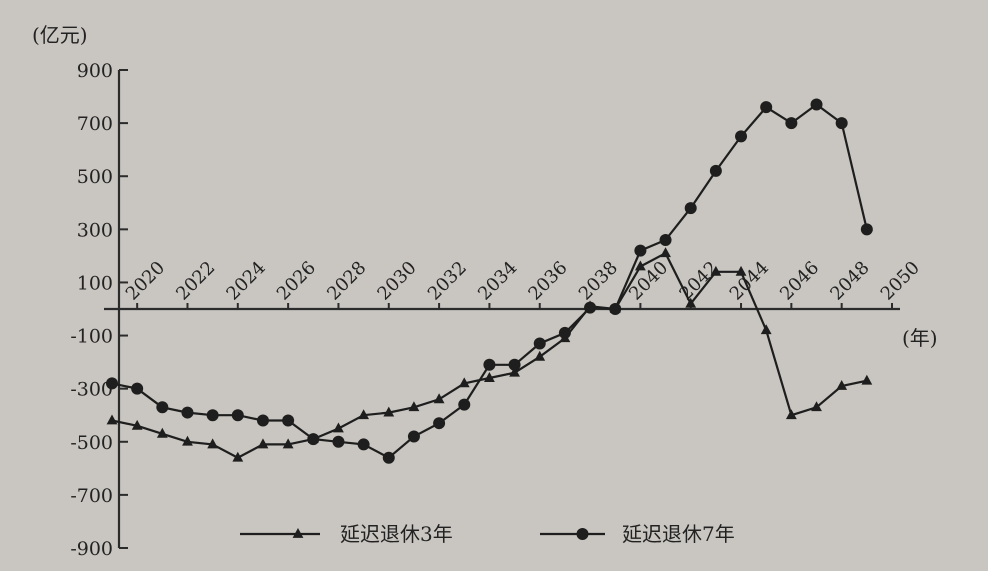 The height and width of the screenshot is (571, 988). What do you see at coordinates (60, 35) in the screenshot?
I see `y-unit-label: (亿元)` at bounding box center [60, 35].